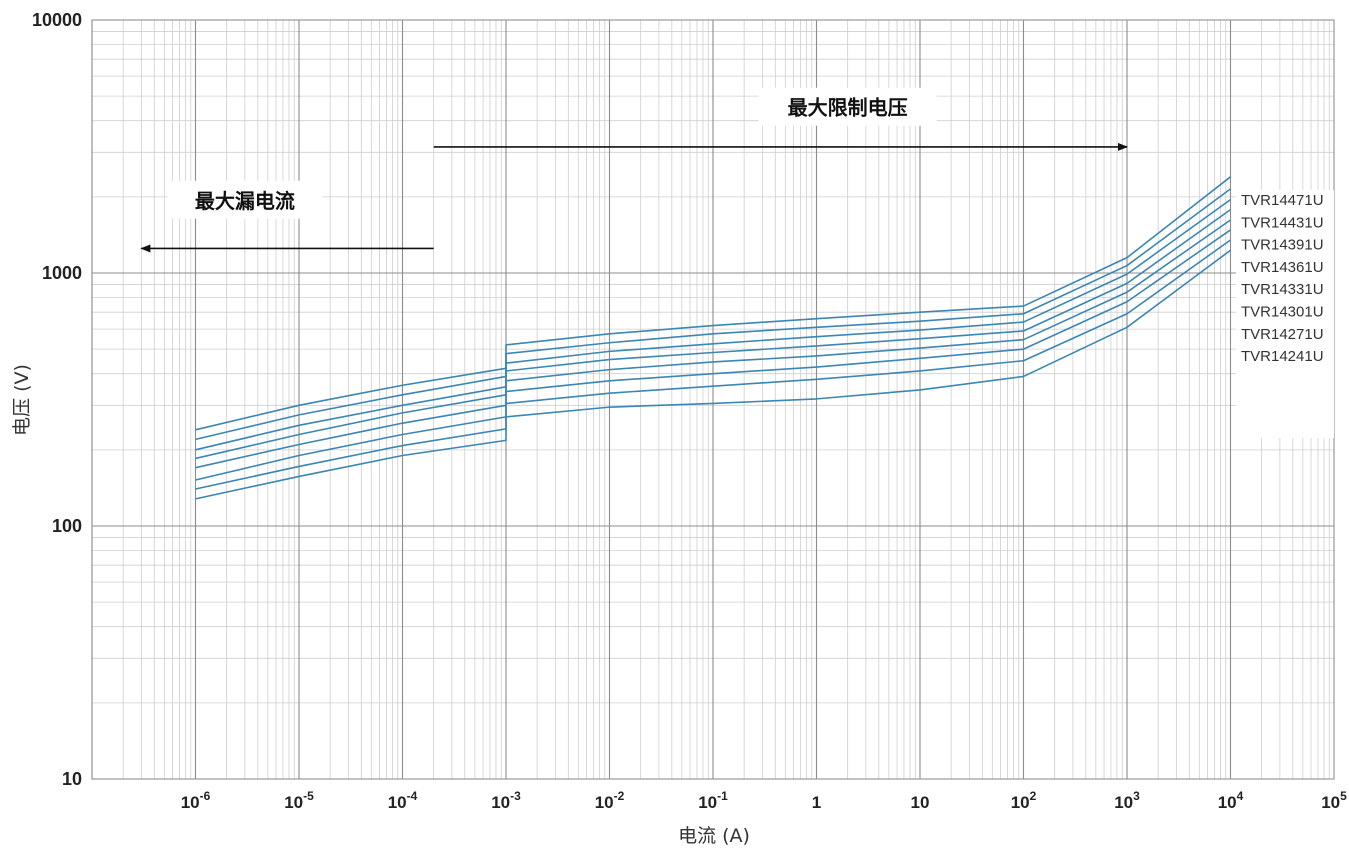 The height and width of the screenshot is (850, 1349). I want to click on series-label-background, so click(1285, 314).